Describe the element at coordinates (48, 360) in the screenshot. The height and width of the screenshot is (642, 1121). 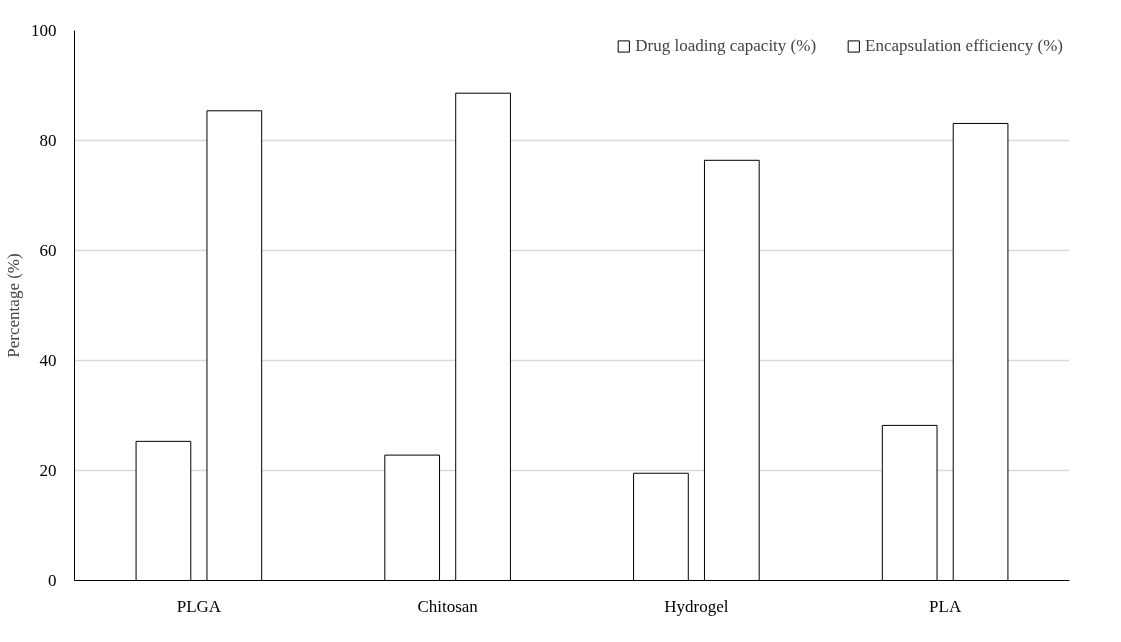
I see `y-tick-label: 40` at that location.